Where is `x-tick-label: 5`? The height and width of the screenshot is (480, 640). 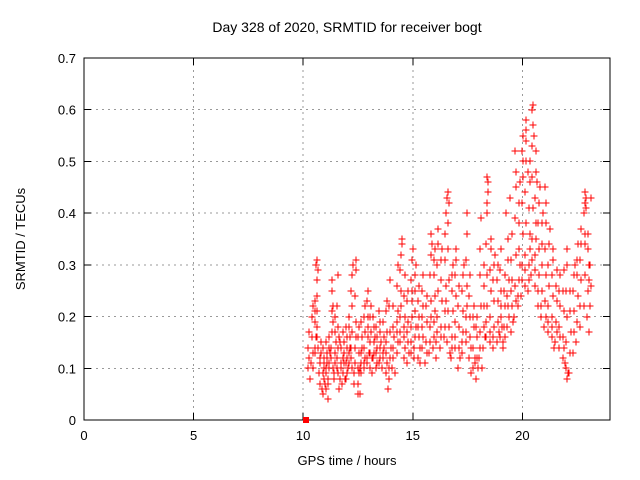
x-tick-label: 5 is located at coordinates (193, 435).